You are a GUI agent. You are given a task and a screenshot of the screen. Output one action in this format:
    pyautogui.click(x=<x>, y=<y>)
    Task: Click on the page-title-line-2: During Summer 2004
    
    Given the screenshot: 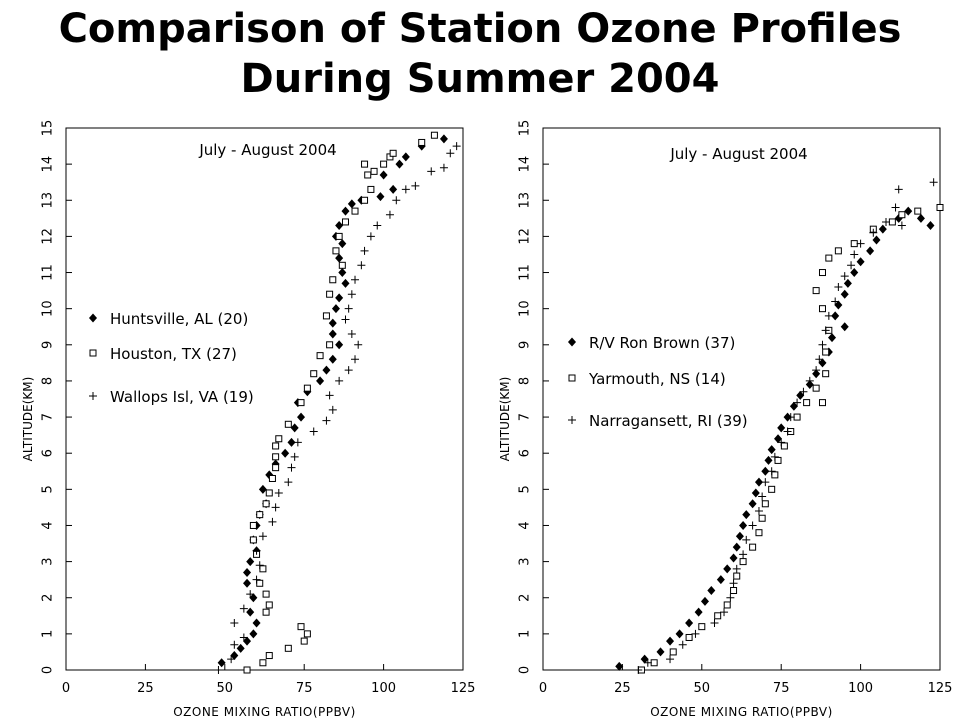 What is the action you would take?
    pyautogui.click(x=480, y=79)
    